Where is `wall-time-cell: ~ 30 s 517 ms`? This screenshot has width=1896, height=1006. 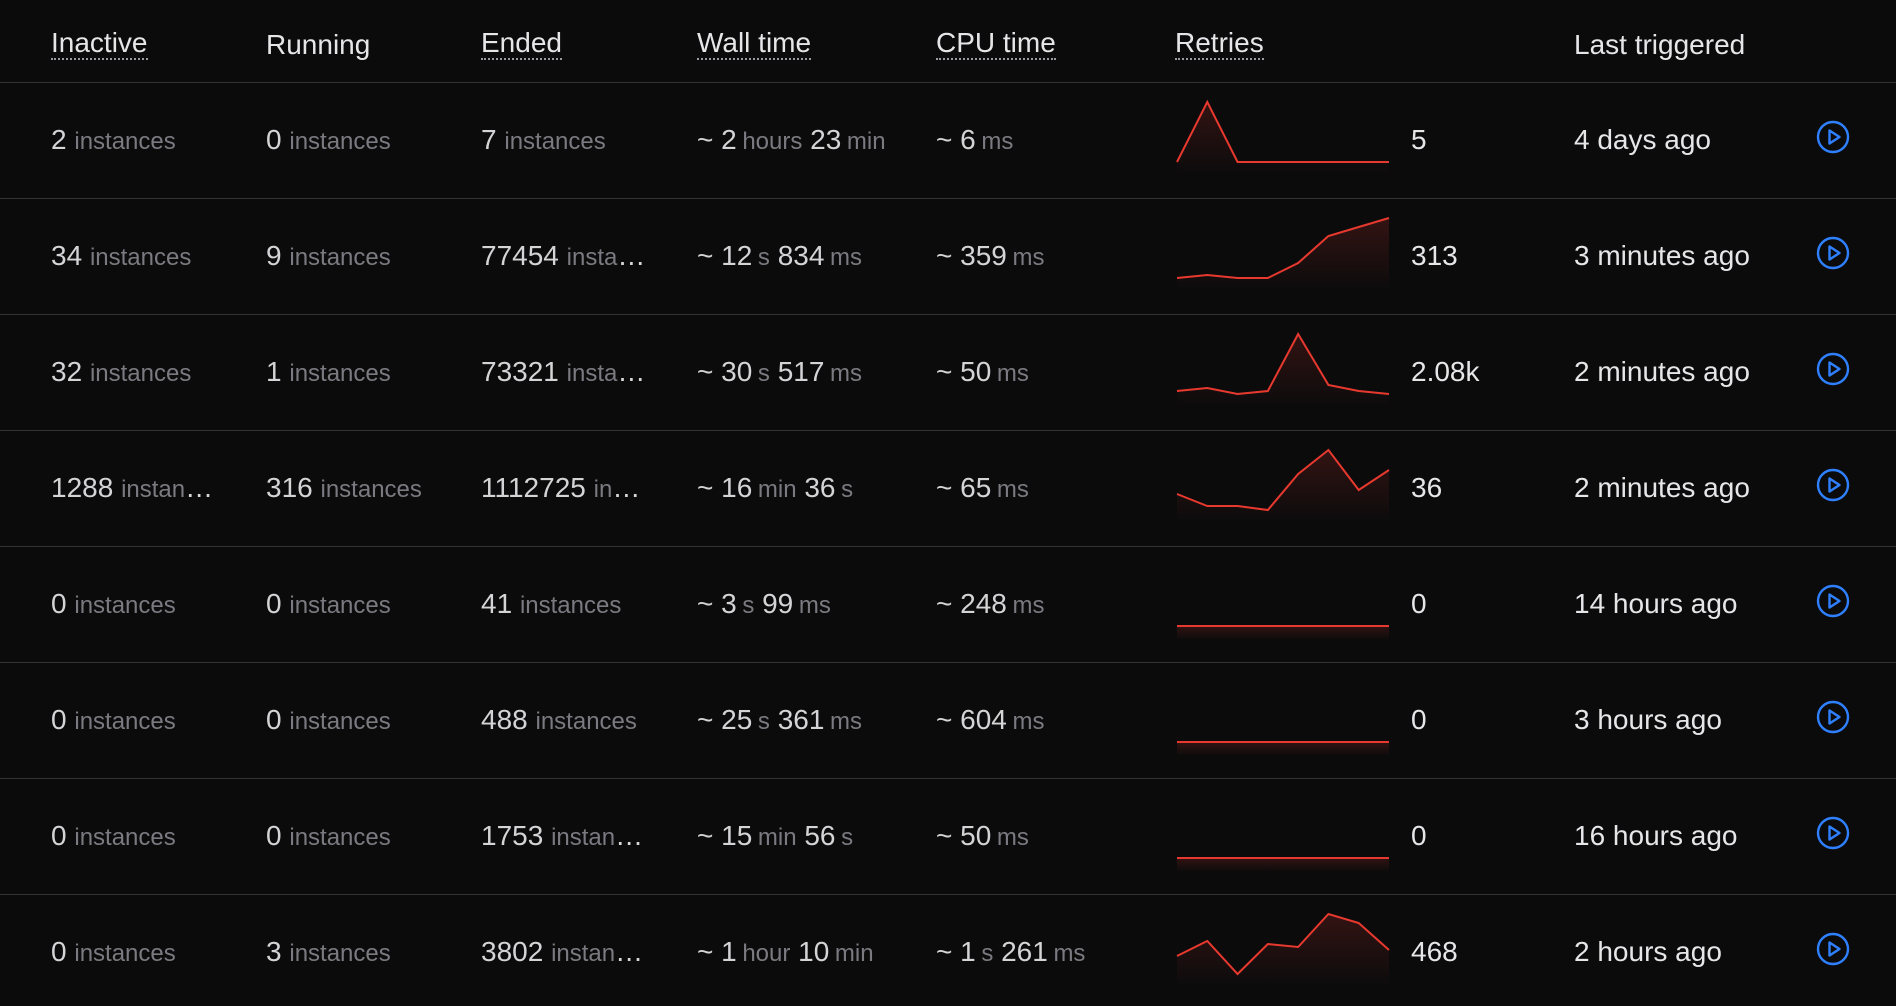
wall-time-cell: ~ 30 s 517 ms is located at coordinates (779, 373).